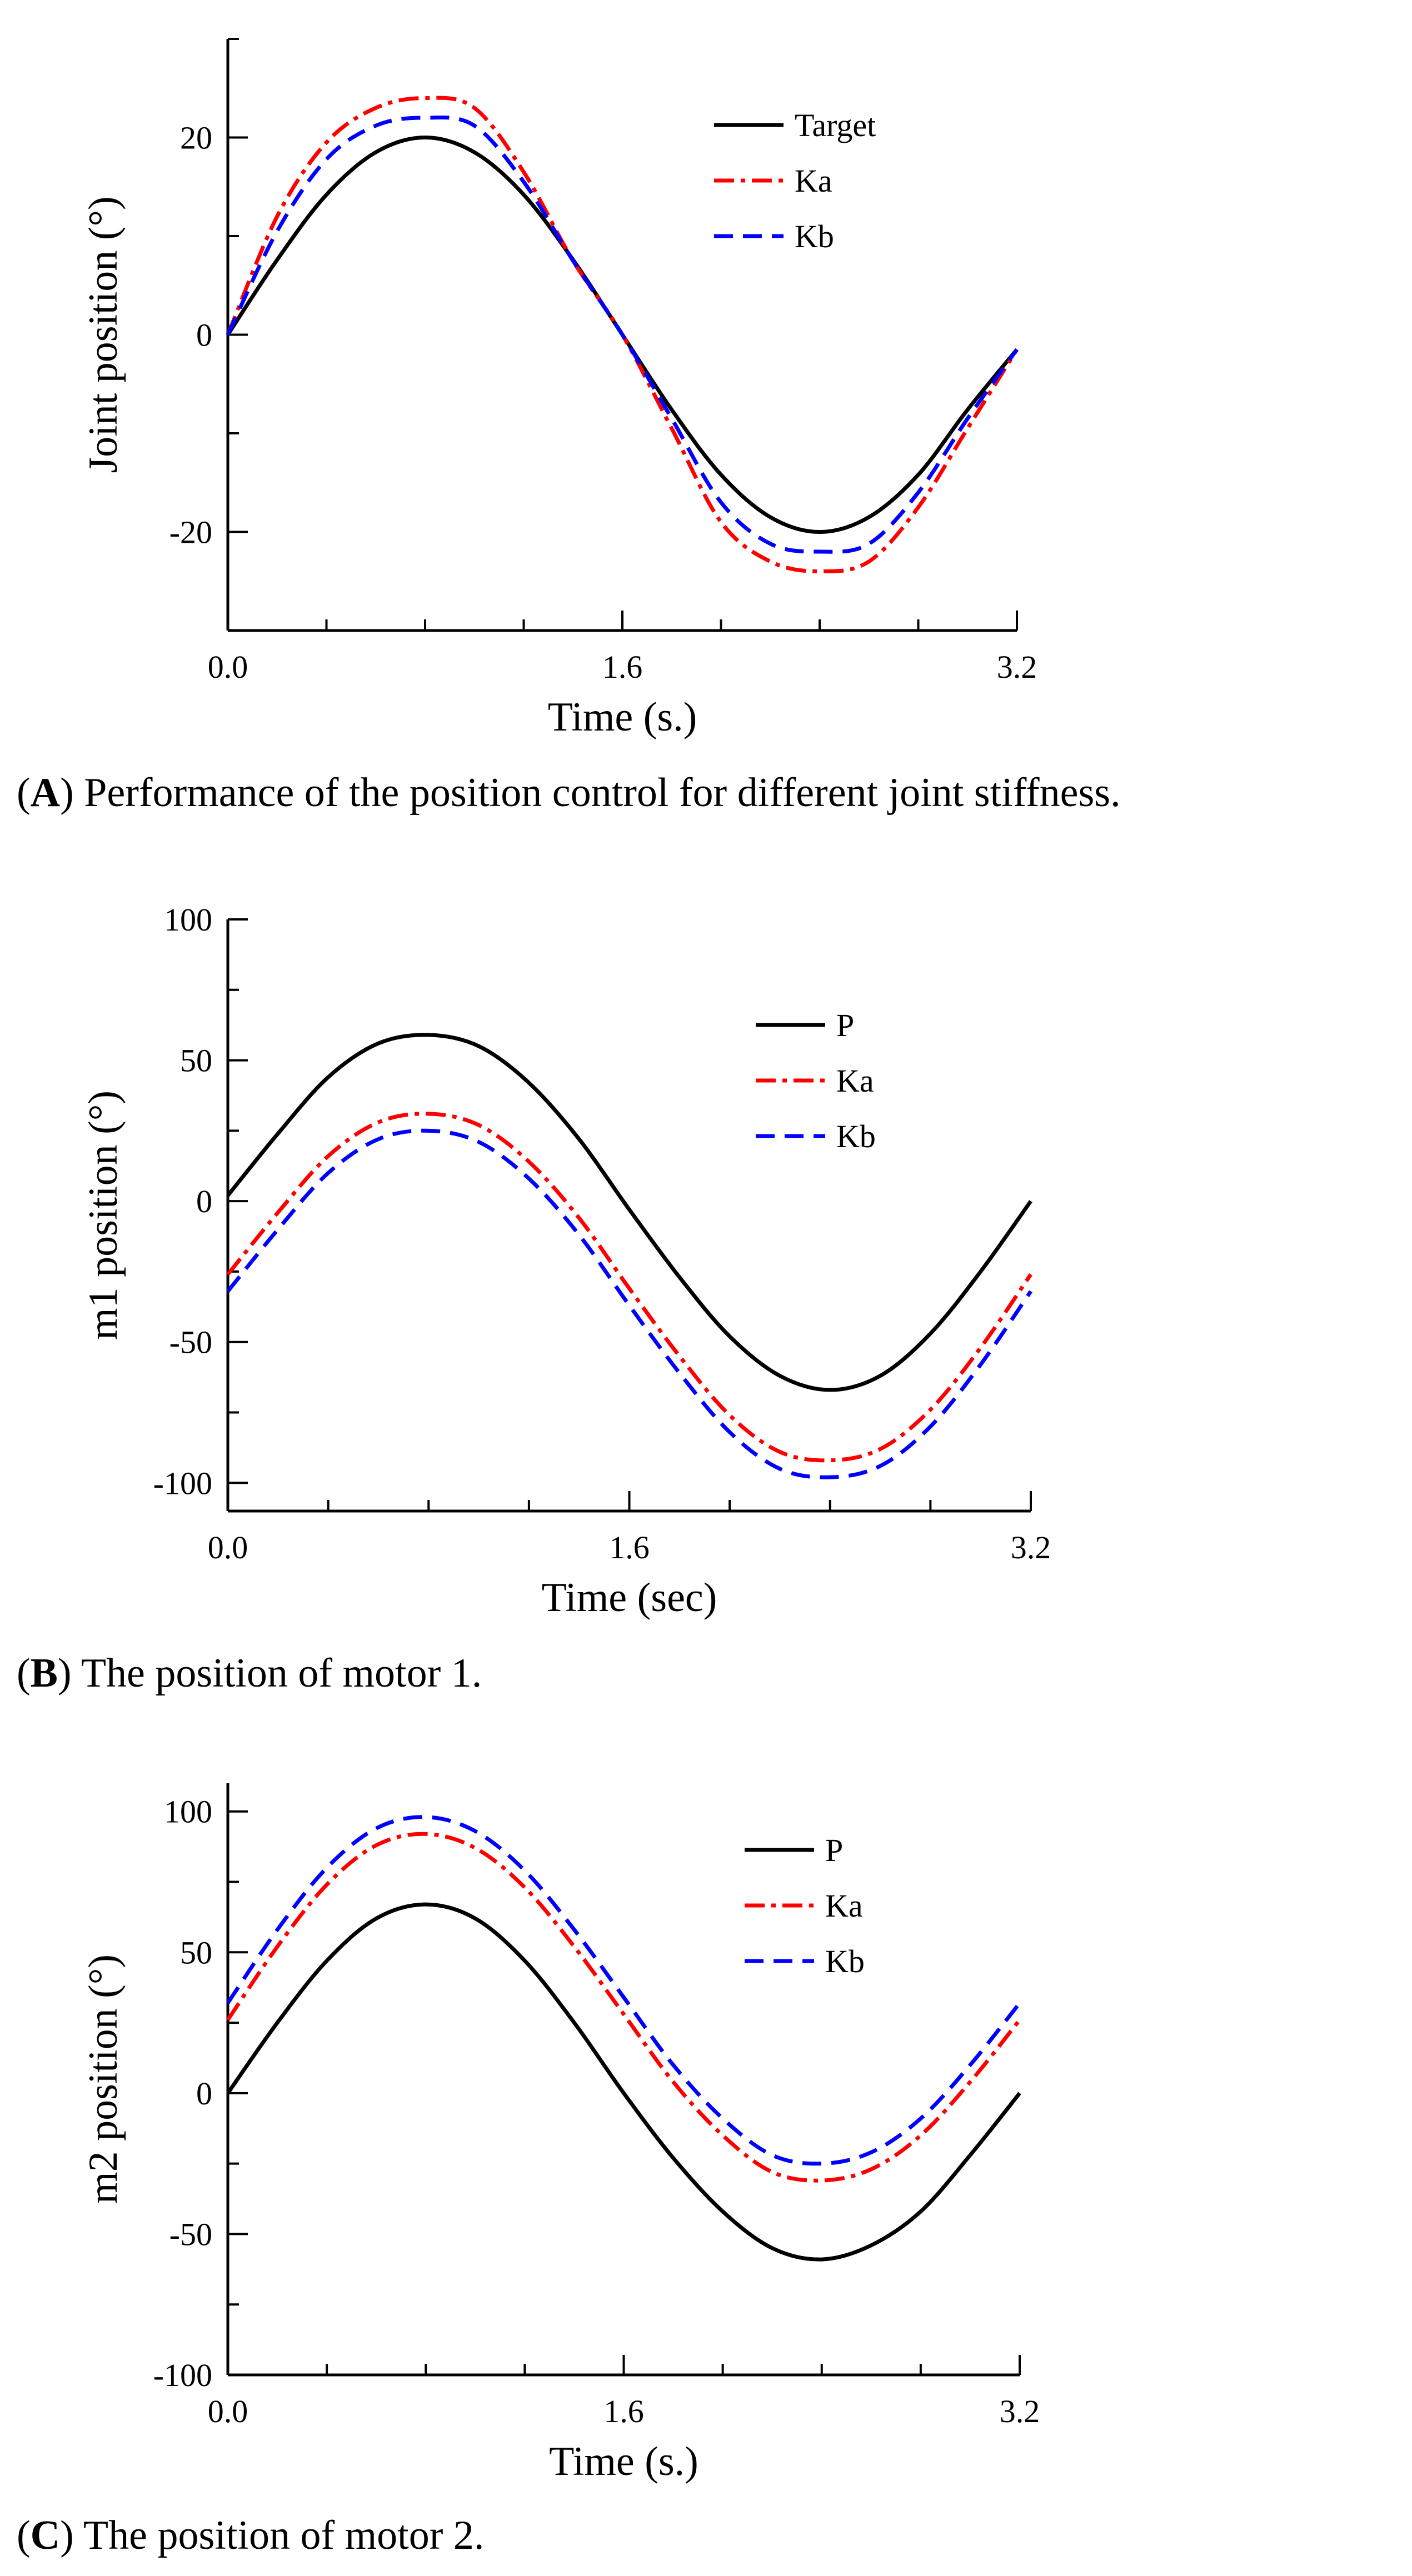  What do you see at coordinates (190, 532) in the screenshot?
I see `y-tick-label: -20` at bounding box center [190, 532].